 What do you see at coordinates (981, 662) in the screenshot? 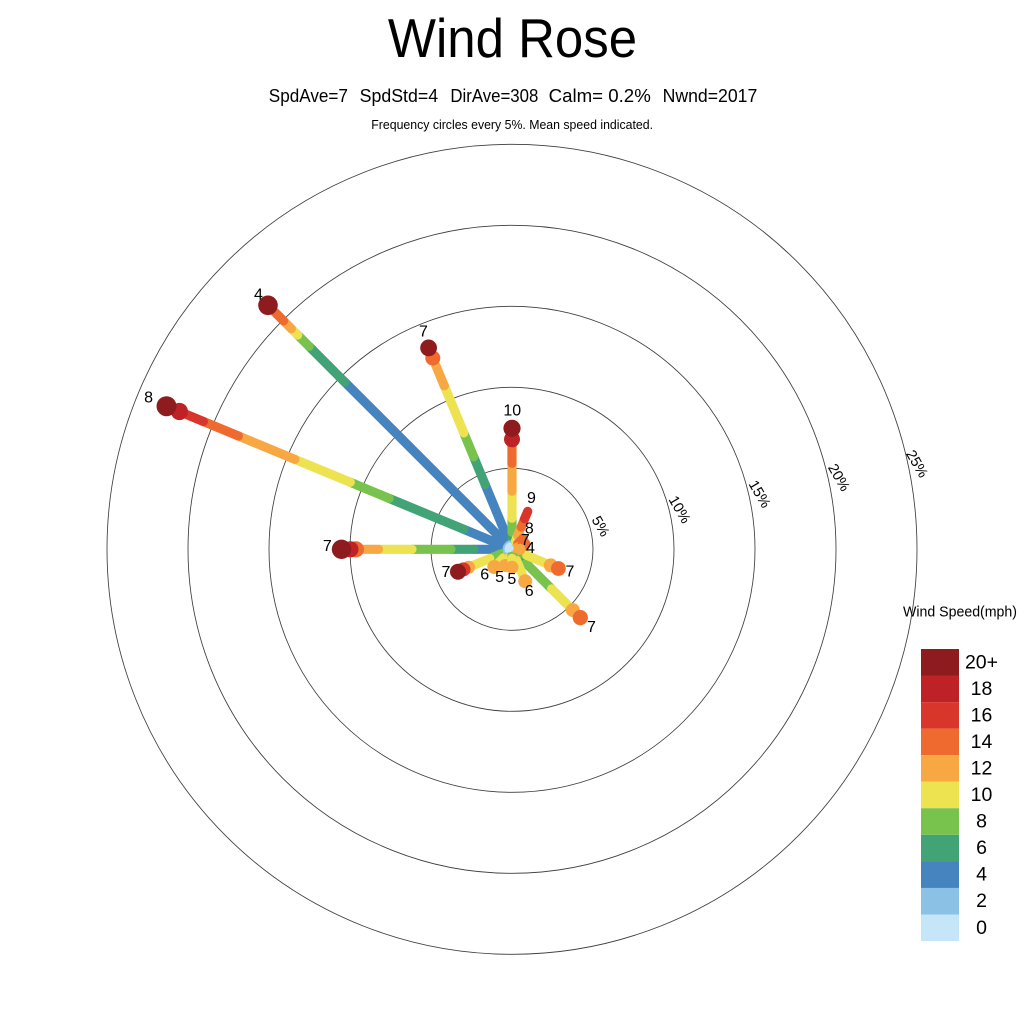
I see `svg-text: 20+` at bounding box center [981, 662].